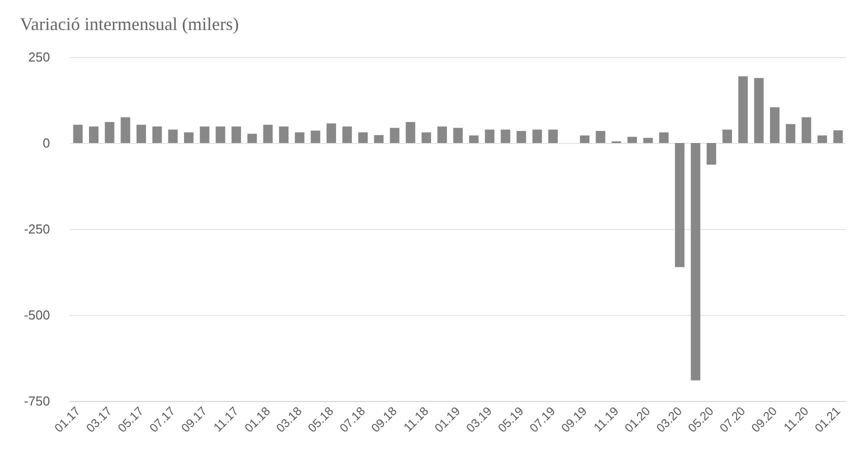 The width and height of the screenshot is (858, 452). I want to click on y-tick-label: -500, so click(37, 315).